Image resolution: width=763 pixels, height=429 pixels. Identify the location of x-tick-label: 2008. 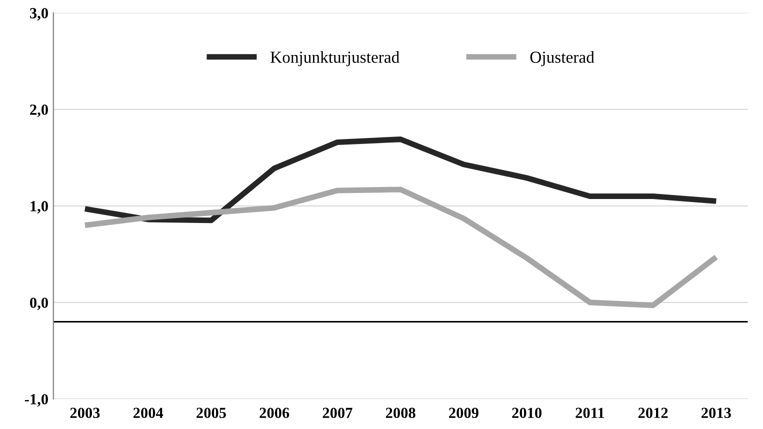
(401, 413).